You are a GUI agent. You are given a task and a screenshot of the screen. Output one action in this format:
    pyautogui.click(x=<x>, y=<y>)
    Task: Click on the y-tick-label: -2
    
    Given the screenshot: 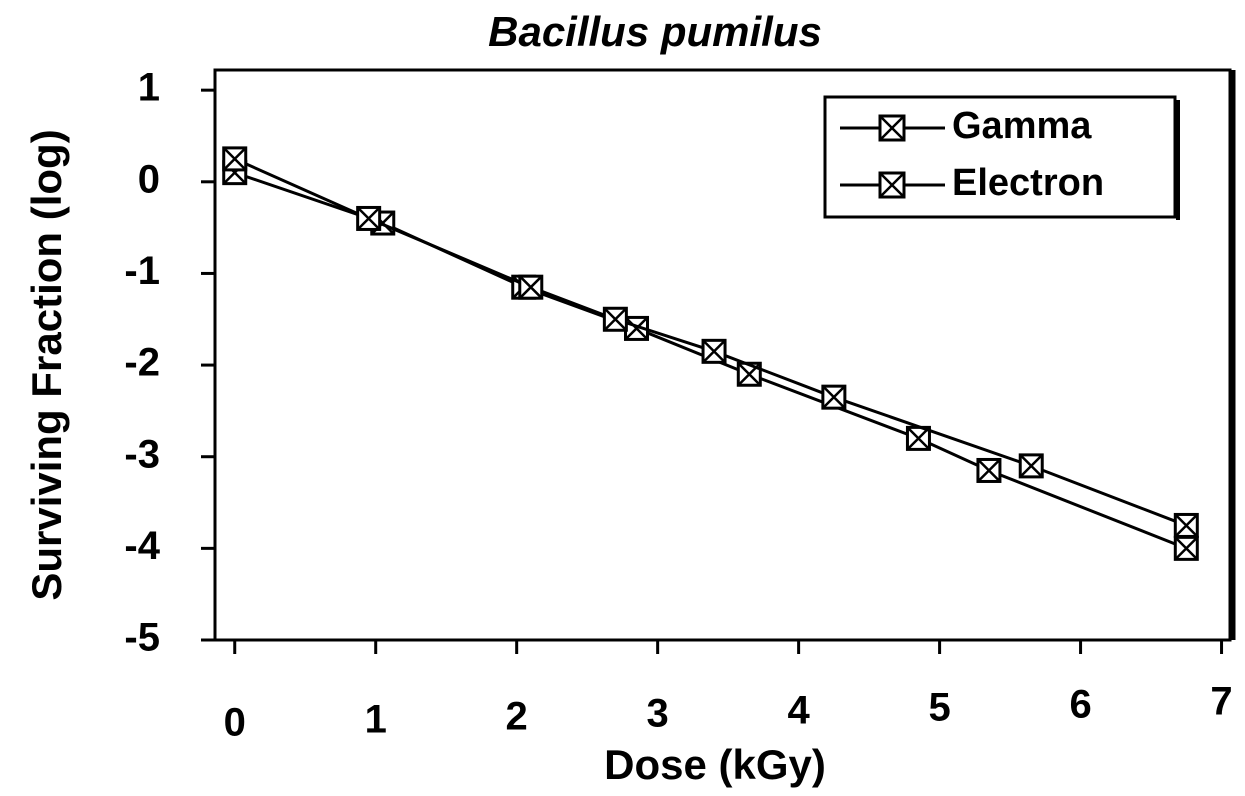 What is the action you would take?
    pyautogui.click(x=142, y=363)
    